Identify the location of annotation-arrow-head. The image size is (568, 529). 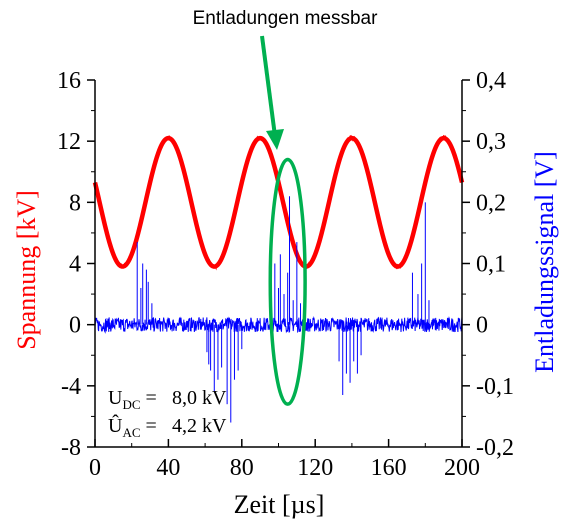
(275, 139).